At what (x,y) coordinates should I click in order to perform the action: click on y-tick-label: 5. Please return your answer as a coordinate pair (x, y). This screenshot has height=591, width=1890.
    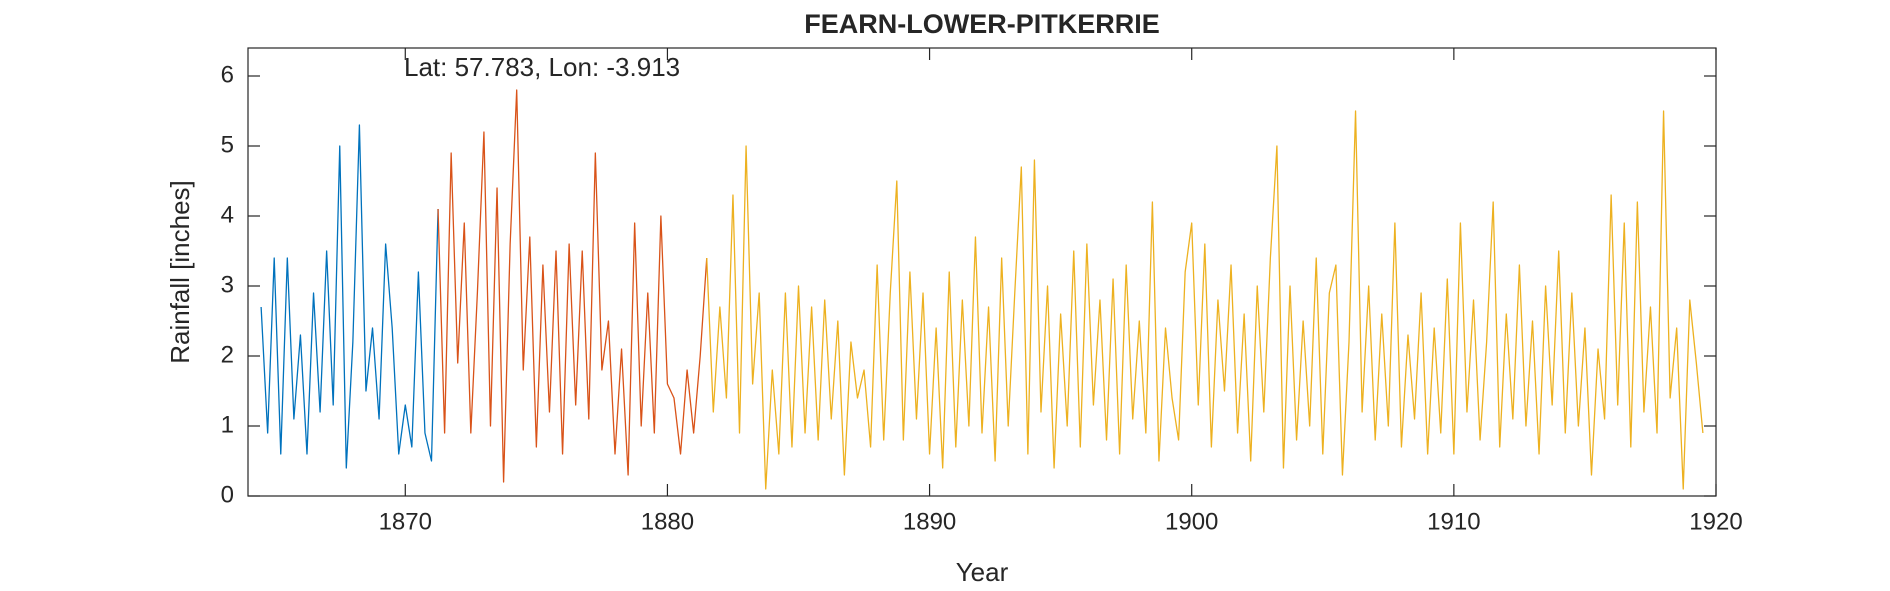
    Looking at the image, I should click on (227, 144).